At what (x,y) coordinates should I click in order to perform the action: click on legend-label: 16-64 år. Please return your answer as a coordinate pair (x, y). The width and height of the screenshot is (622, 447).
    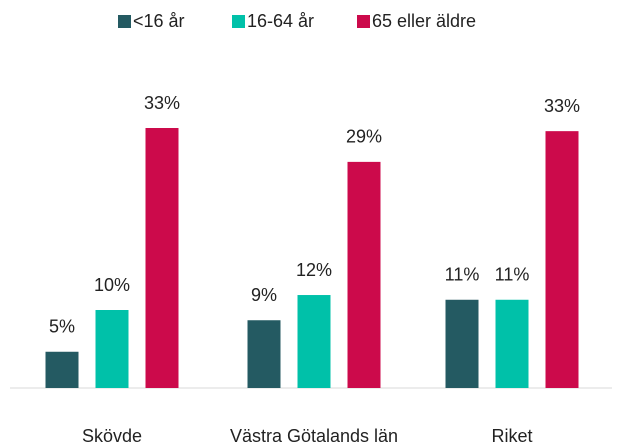
    Looking at the image, I should click on (280, 21).